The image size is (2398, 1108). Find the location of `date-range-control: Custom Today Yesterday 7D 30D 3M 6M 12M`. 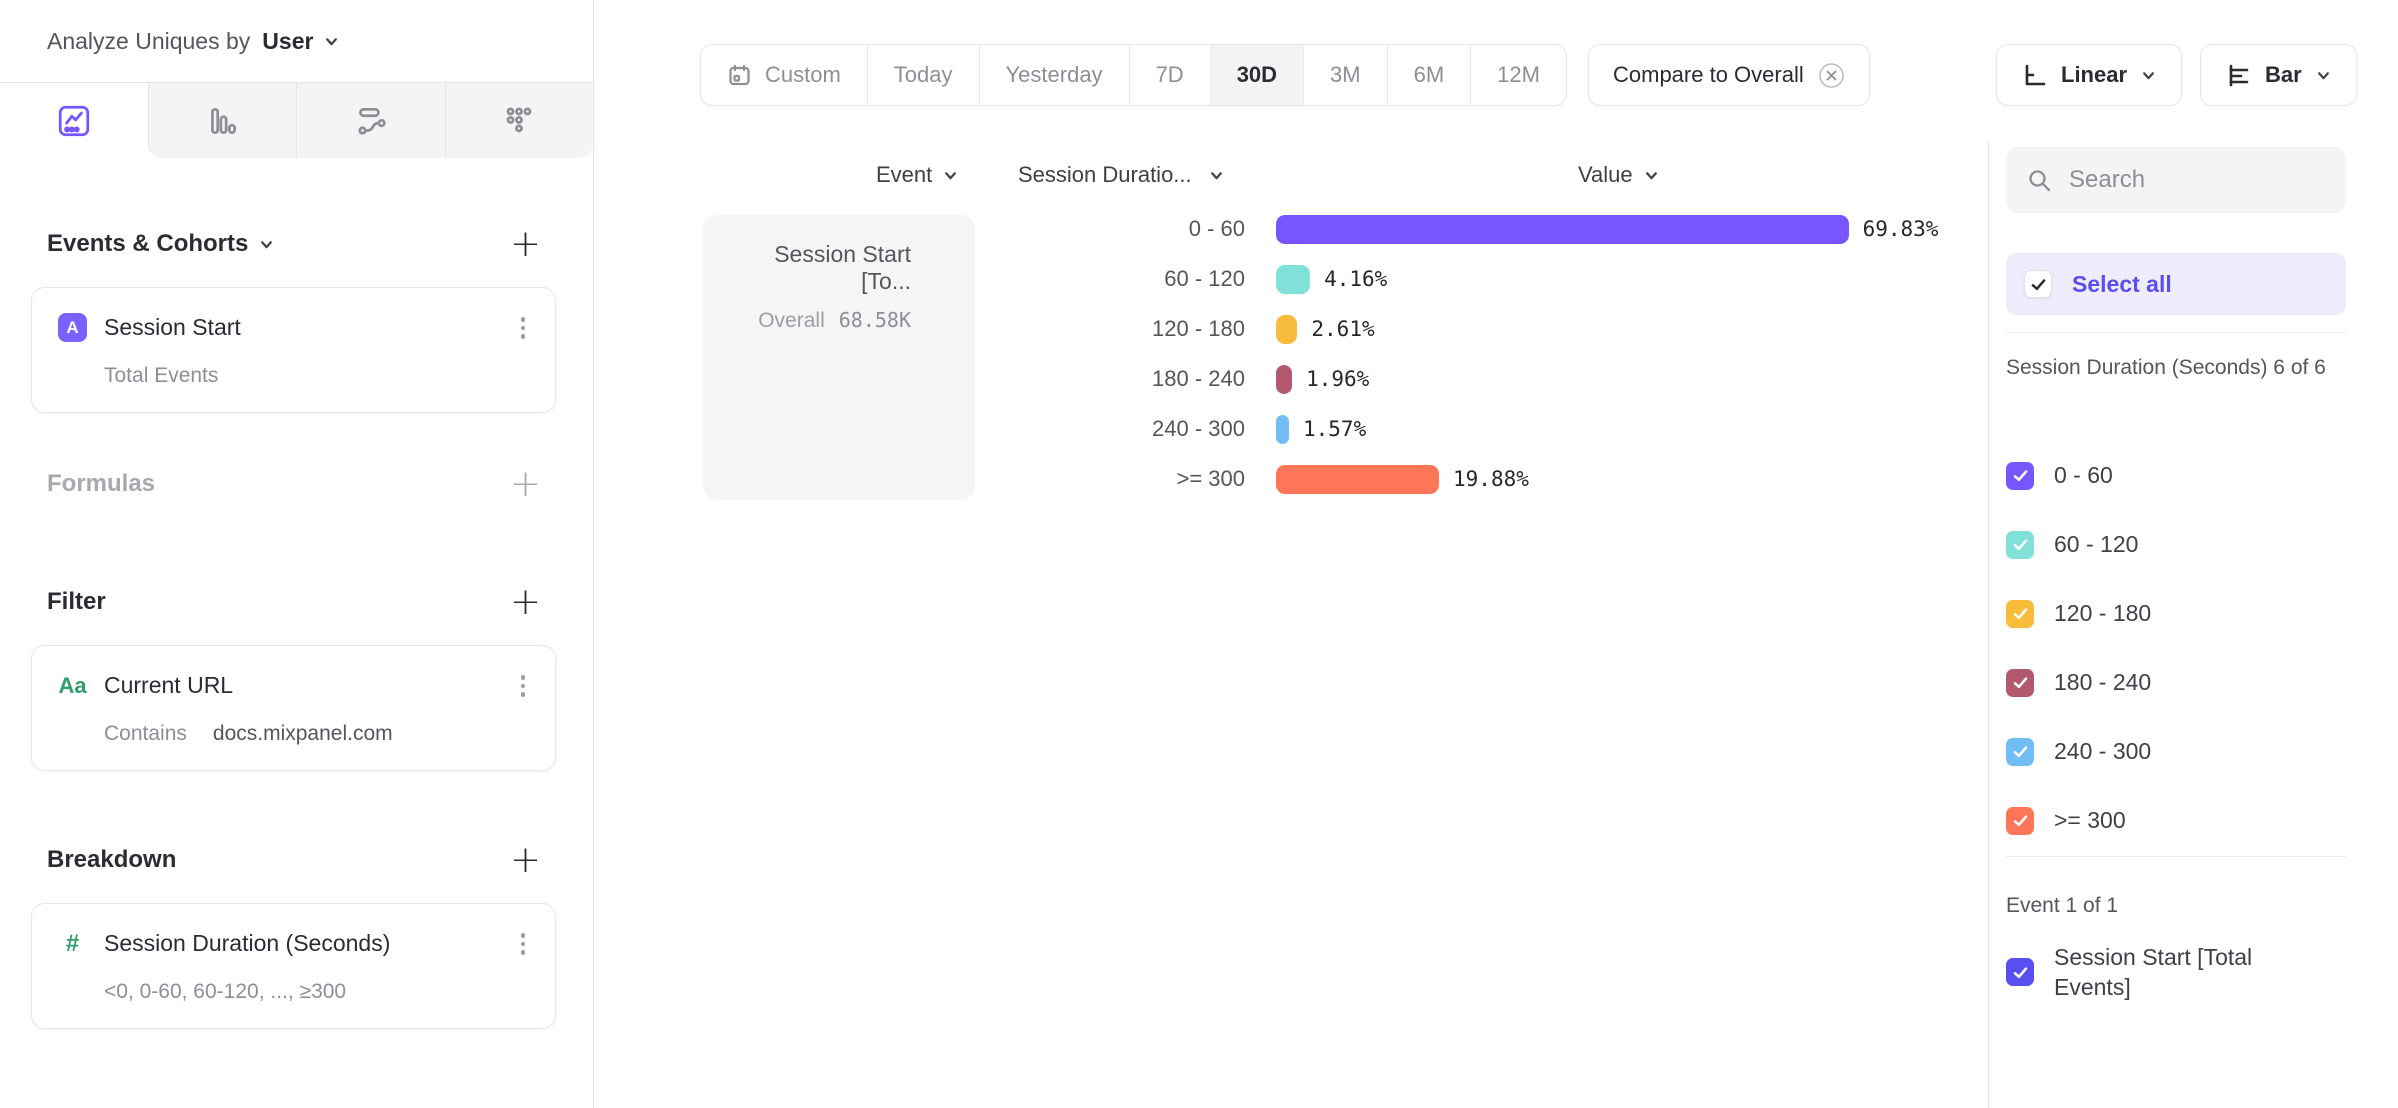

date-range-control: Custom Today Yesterday 7D 30D 3M 6M 12M is located at coordinates (1133, 75).